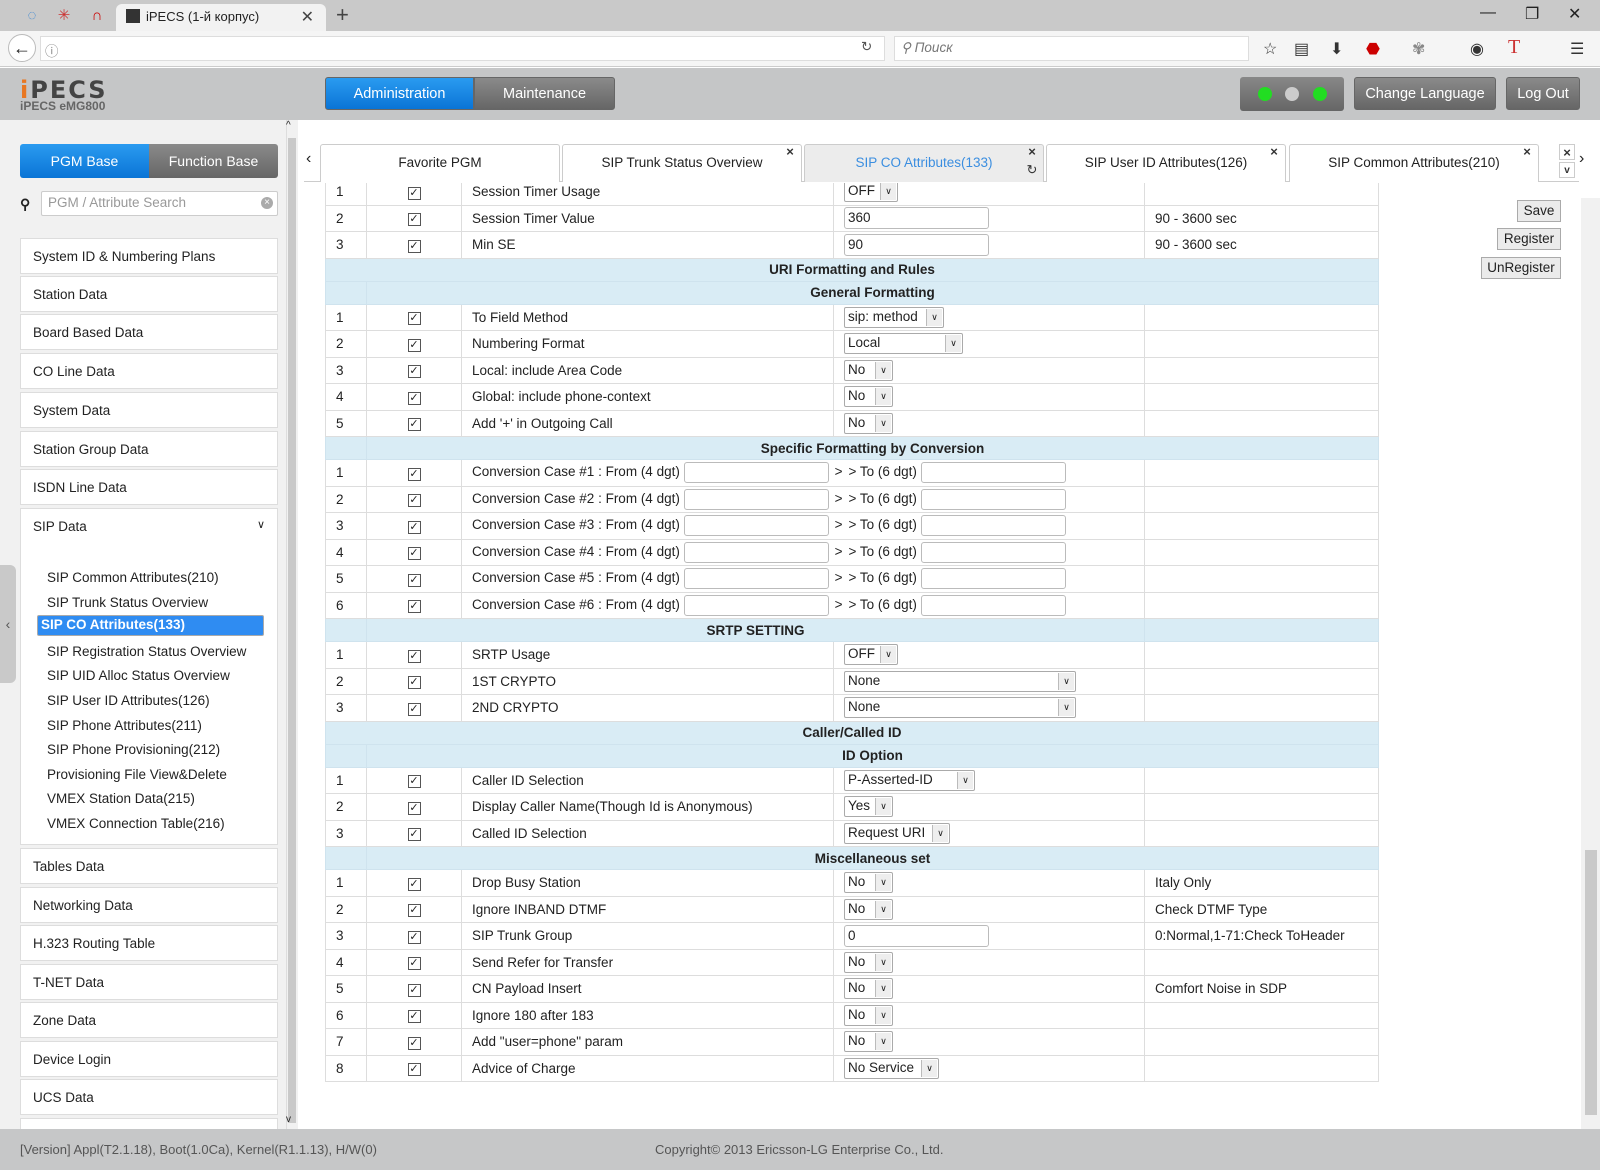 This screenshot has width=1600, height=1170. What do you see at coordinates (1488, 12) in the screenshot?
I see `minimize-icon: —` at bounding box center [1488, 12].